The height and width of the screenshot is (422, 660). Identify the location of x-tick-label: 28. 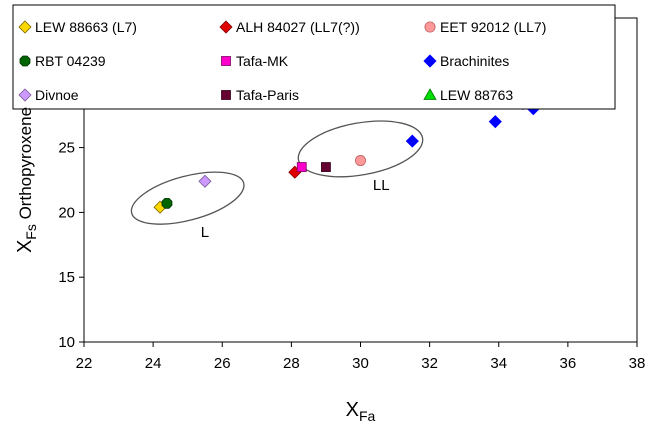
(291, 363).